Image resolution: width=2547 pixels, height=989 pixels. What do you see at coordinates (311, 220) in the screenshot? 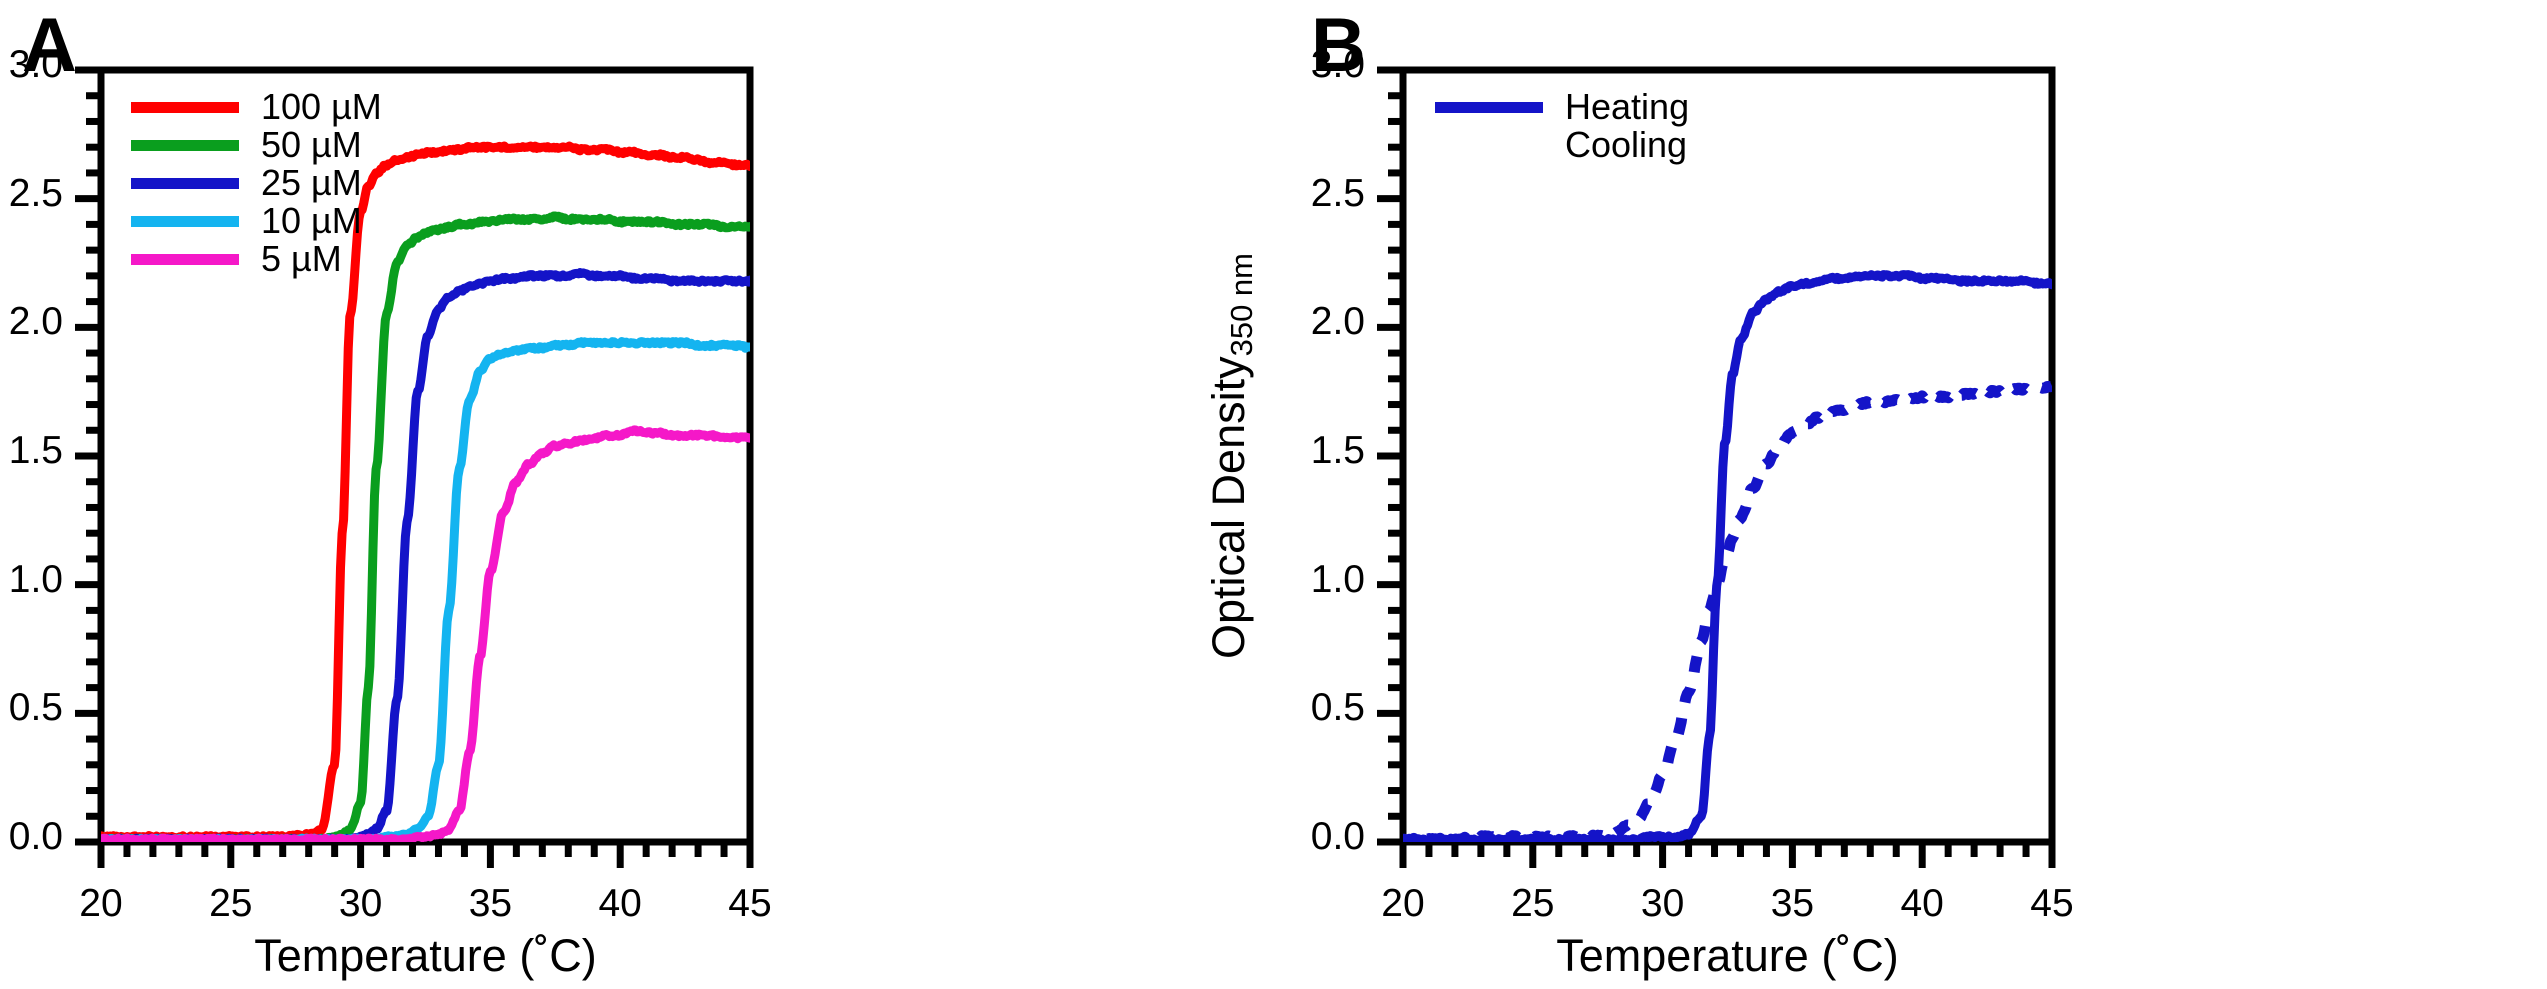
I see `legend-label: 10 µM` at bounding box center [311, 220].